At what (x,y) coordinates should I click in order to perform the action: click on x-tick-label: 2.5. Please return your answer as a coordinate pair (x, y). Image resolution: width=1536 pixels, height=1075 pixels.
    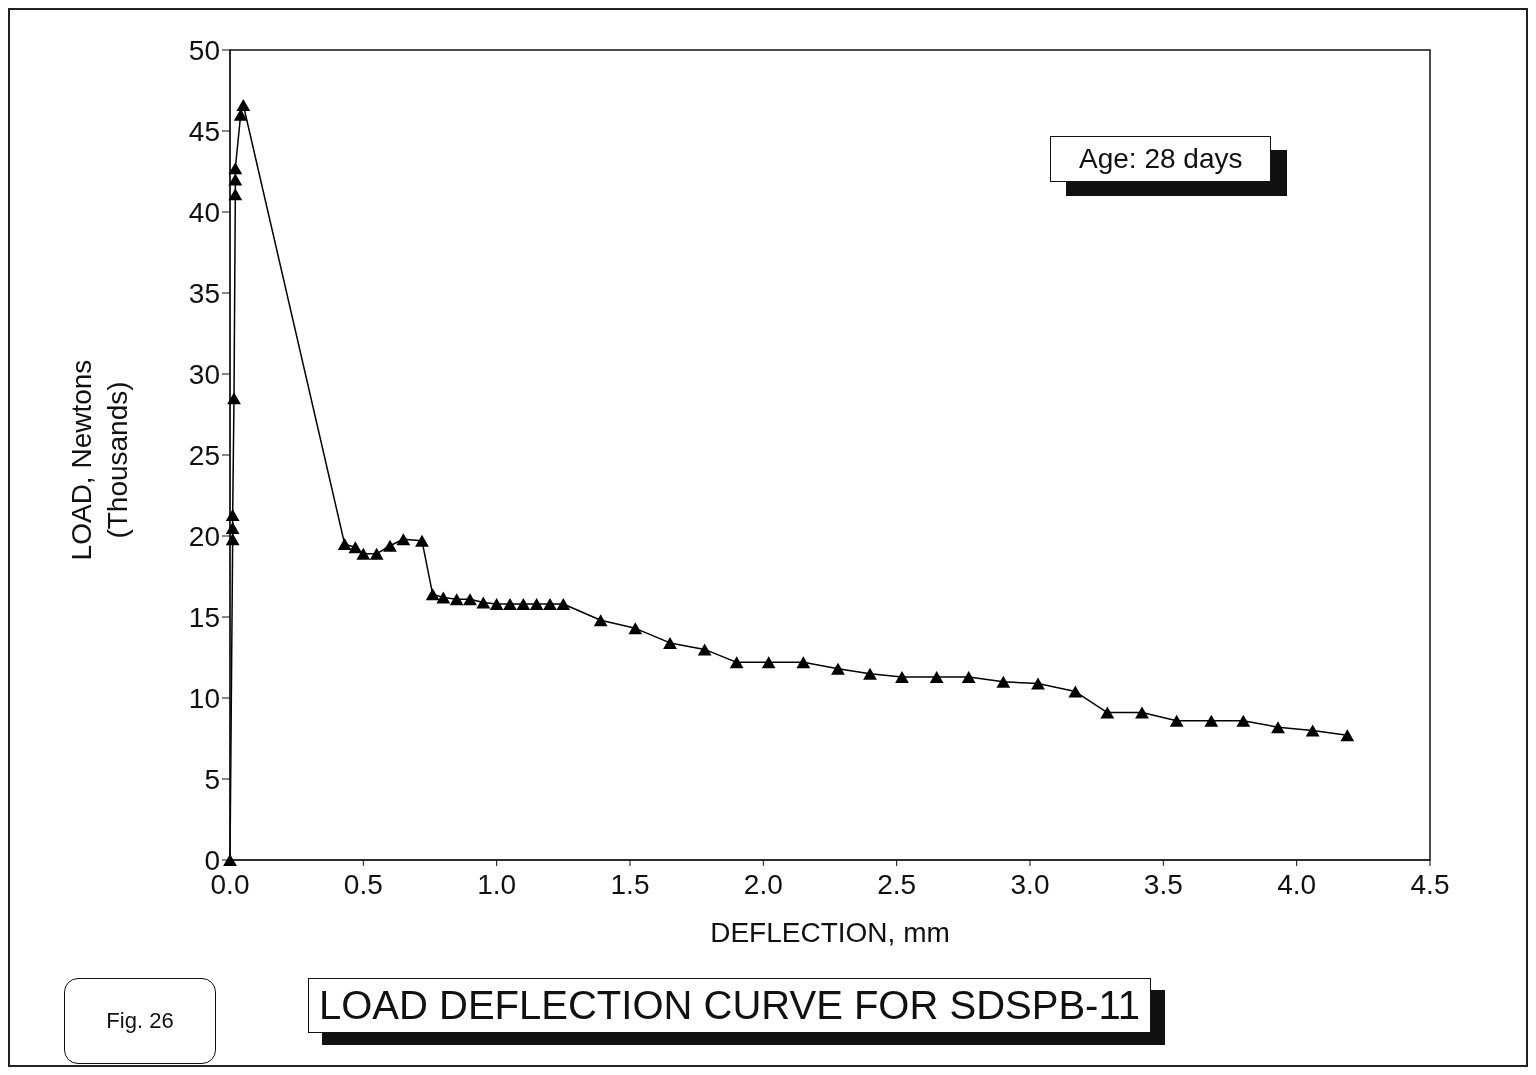
    Looking at the image, I should click on (897, 884).